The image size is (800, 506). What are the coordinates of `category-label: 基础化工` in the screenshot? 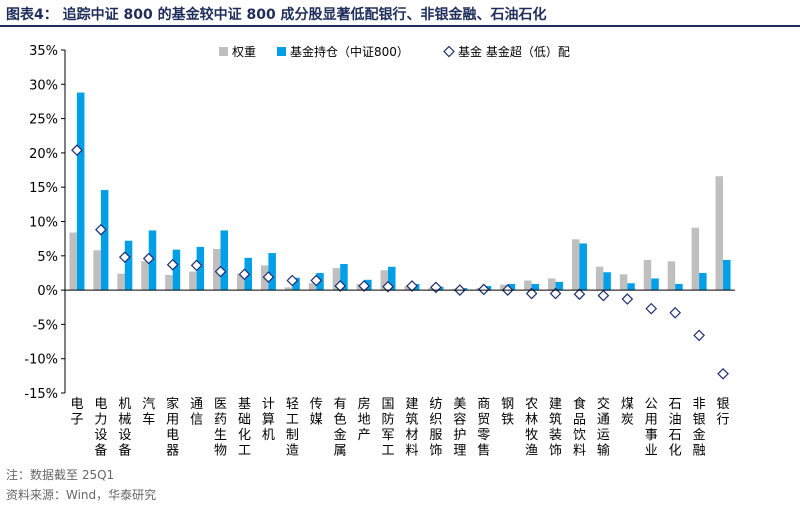 It's located at (244, 428).